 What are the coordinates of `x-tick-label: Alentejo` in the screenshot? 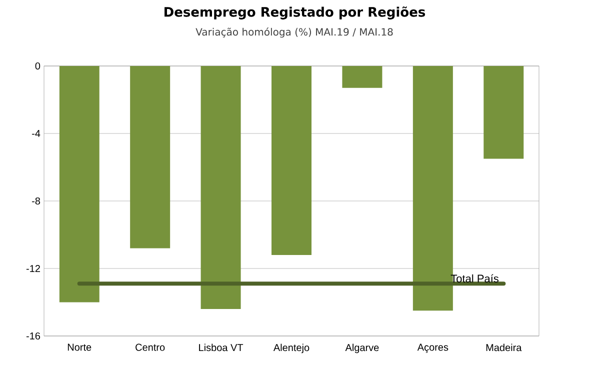 It's located at (291, 349).